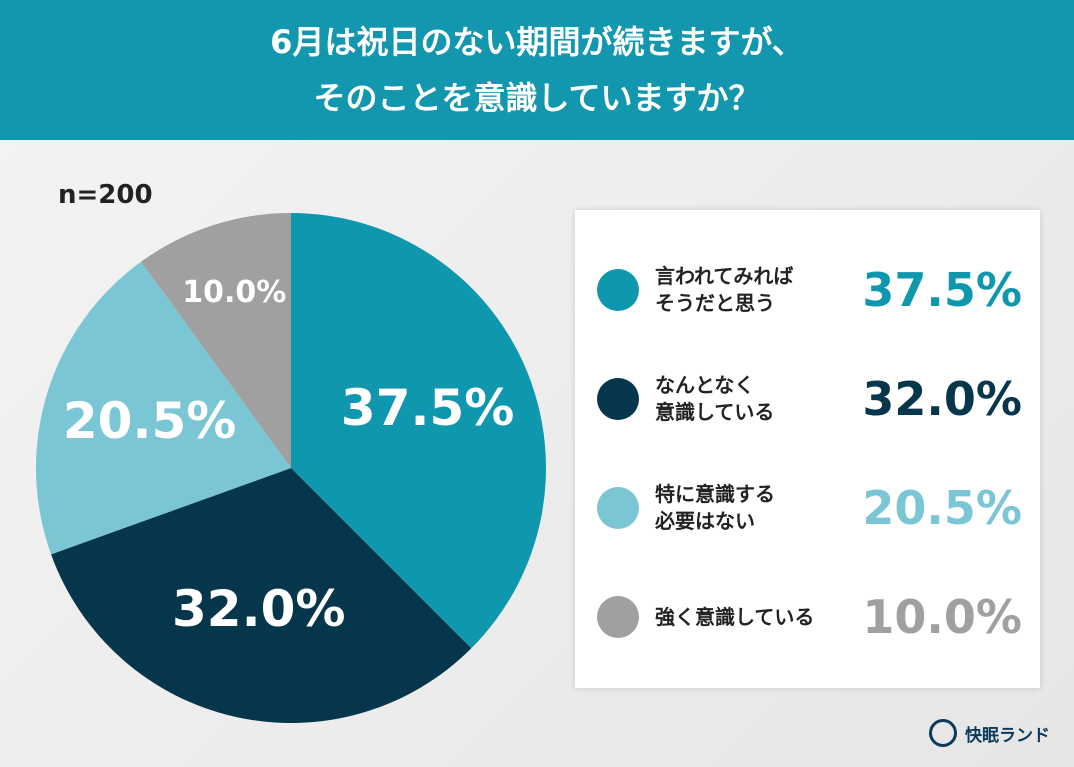 Image resolution: width=1074 pixels, height=767 pixels. I want to click on slice-label: 32.0%, so click(258, 609).